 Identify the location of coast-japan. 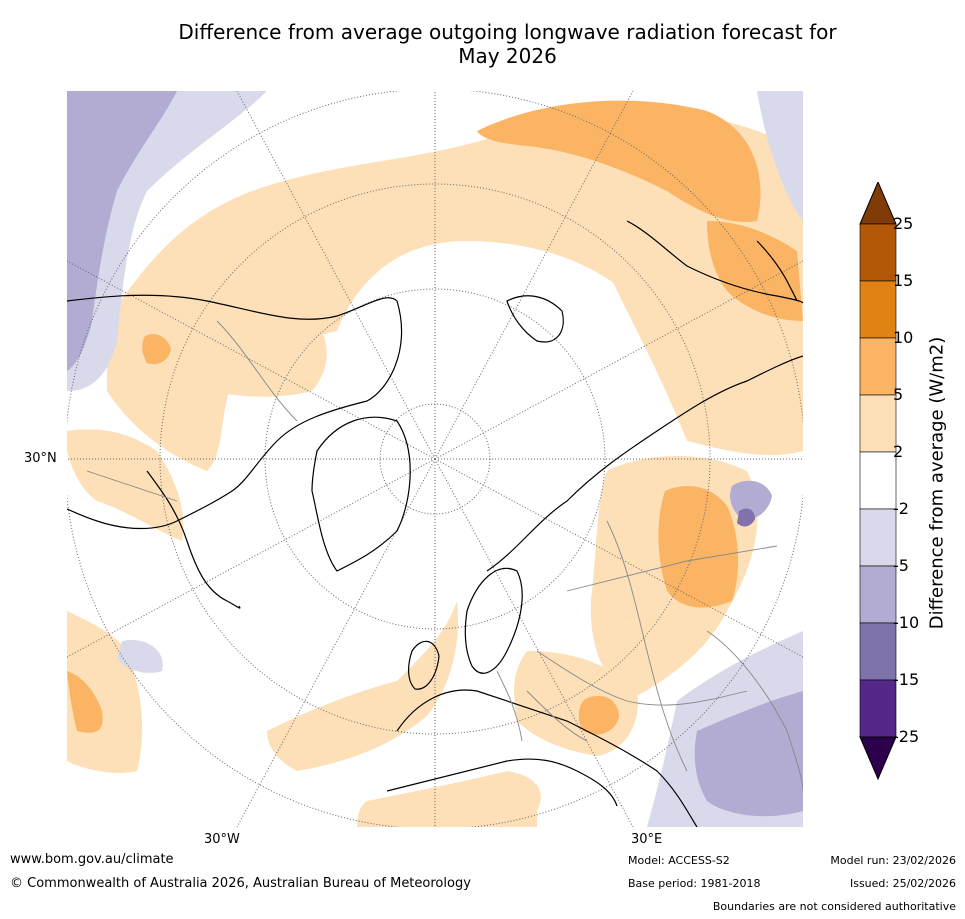
(777, 271).